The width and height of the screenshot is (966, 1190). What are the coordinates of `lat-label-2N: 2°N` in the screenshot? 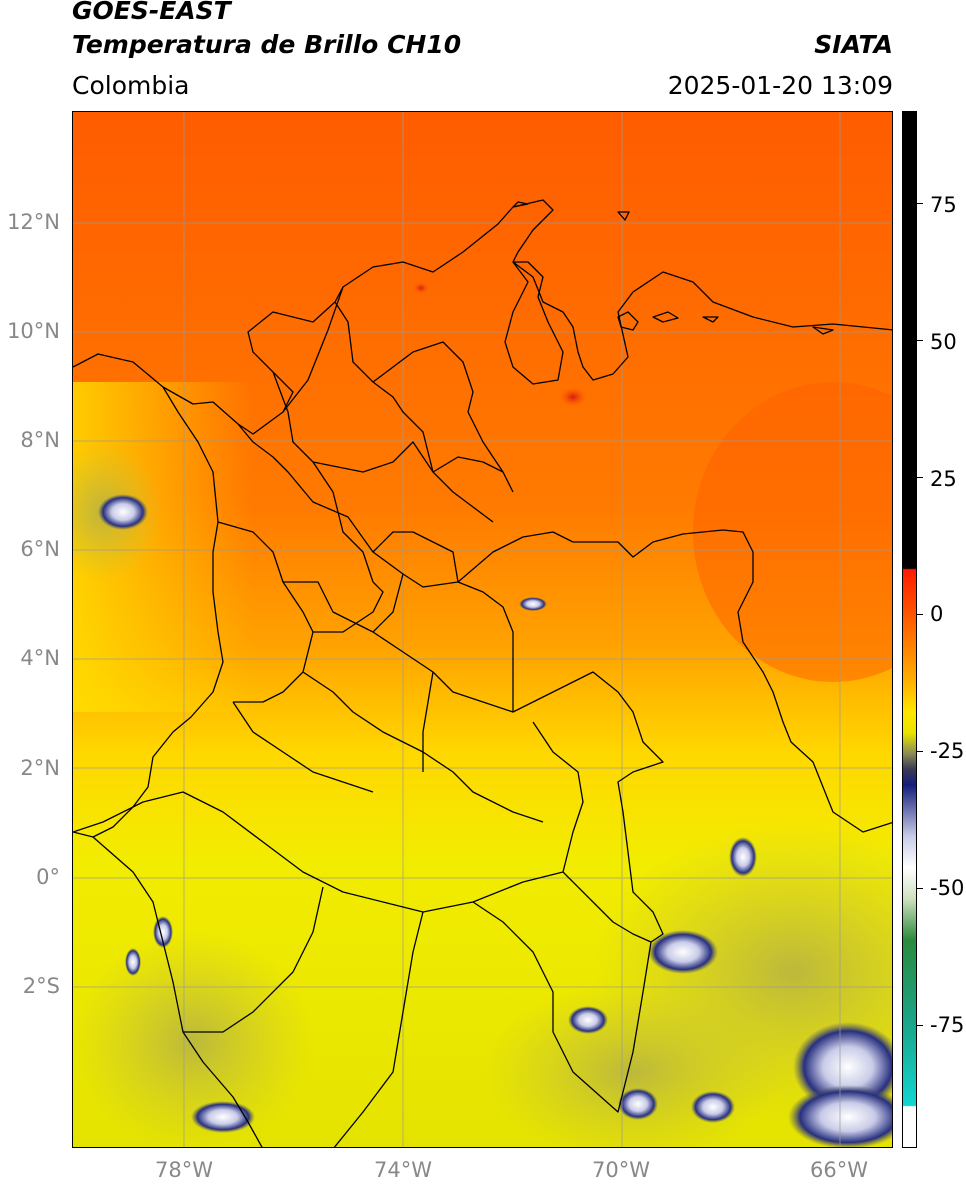 It's located at (40, 768).